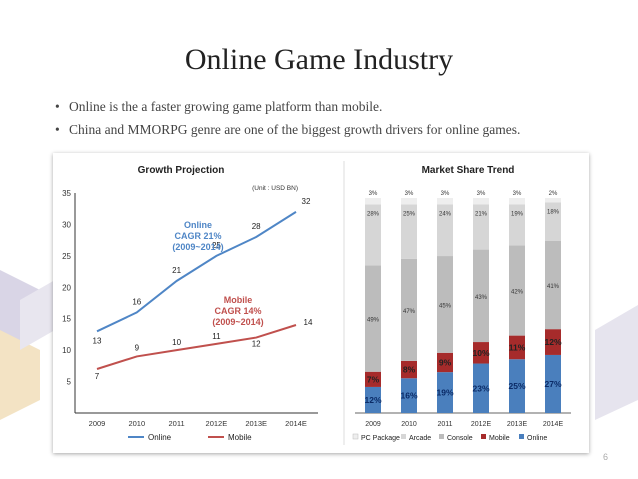 The height and width of the screenshot is (479, 638). Describe the element at coordinates (198, 225) in the screenshot. I see `cagr-annotation: Online` at that location.